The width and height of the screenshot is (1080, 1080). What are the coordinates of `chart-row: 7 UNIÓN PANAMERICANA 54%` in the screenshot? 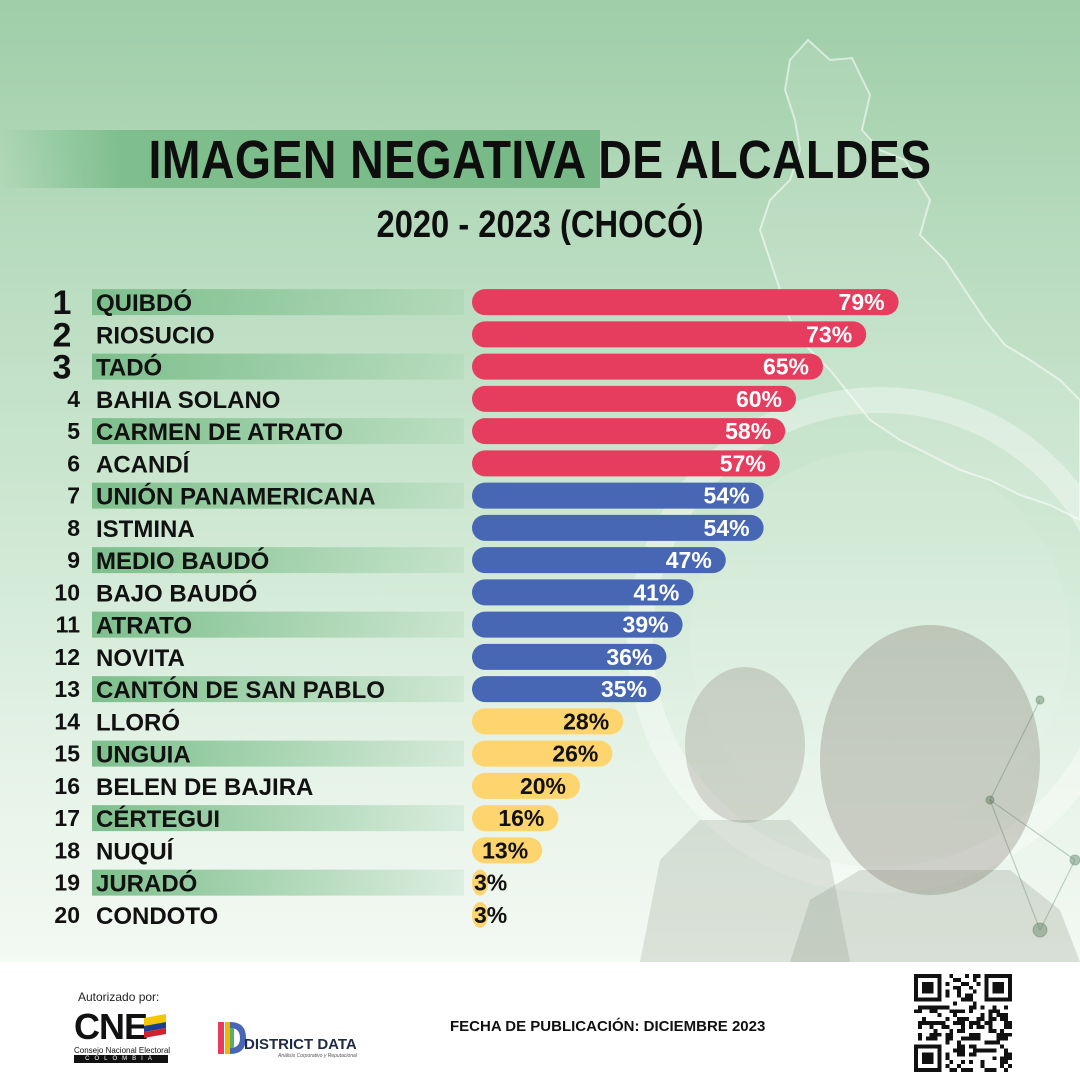 It's located at (415, 496).